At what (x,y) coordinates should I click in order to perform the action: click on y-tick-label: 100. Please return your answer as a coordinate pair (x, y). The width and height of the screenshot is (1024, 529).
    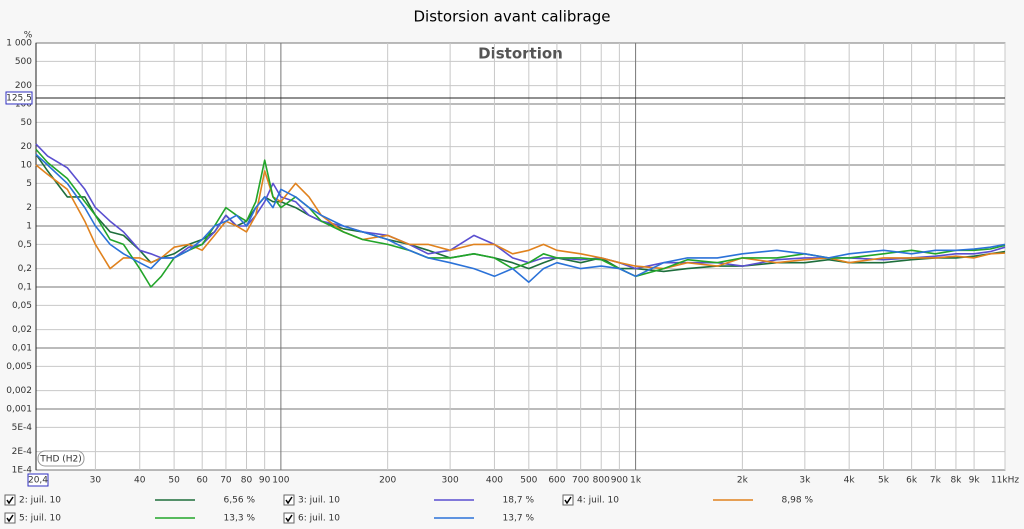
    Looking at the image, I should click on (23, 105).